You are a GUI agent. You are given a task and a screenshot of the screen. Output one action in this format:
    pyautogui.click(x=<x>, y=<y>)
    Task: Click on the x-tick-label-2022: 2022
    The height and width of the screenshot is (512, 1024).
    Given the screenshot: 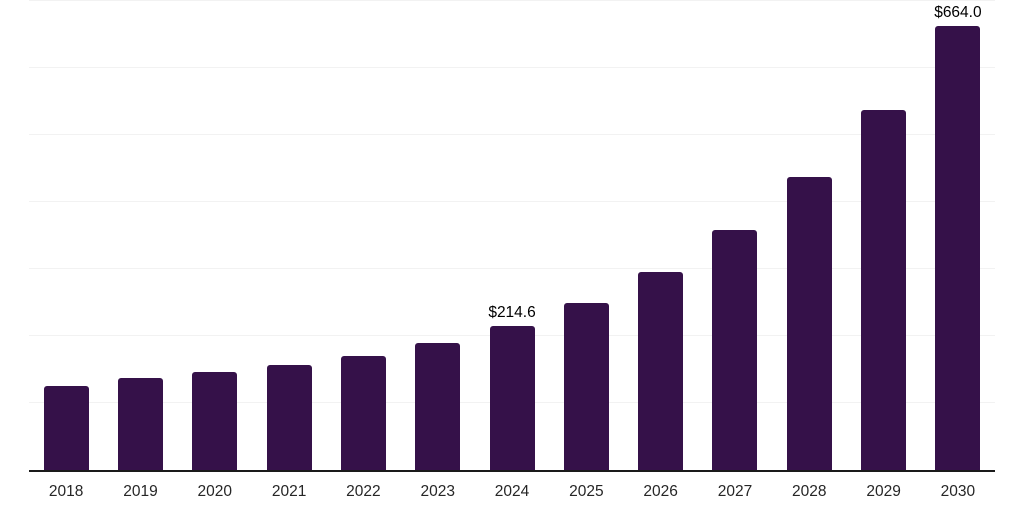 What is the action you would take?
    pyautogui.click(x=363, y=491)
    